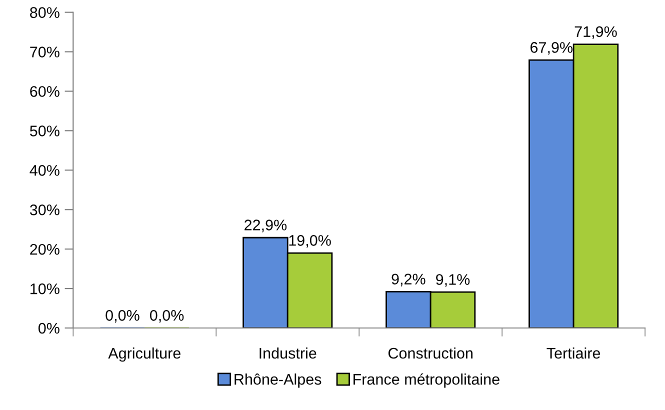  Describe the element at coordinates (430, 353) in the screenshot. I see `x-tick-label: Construction` at that location.